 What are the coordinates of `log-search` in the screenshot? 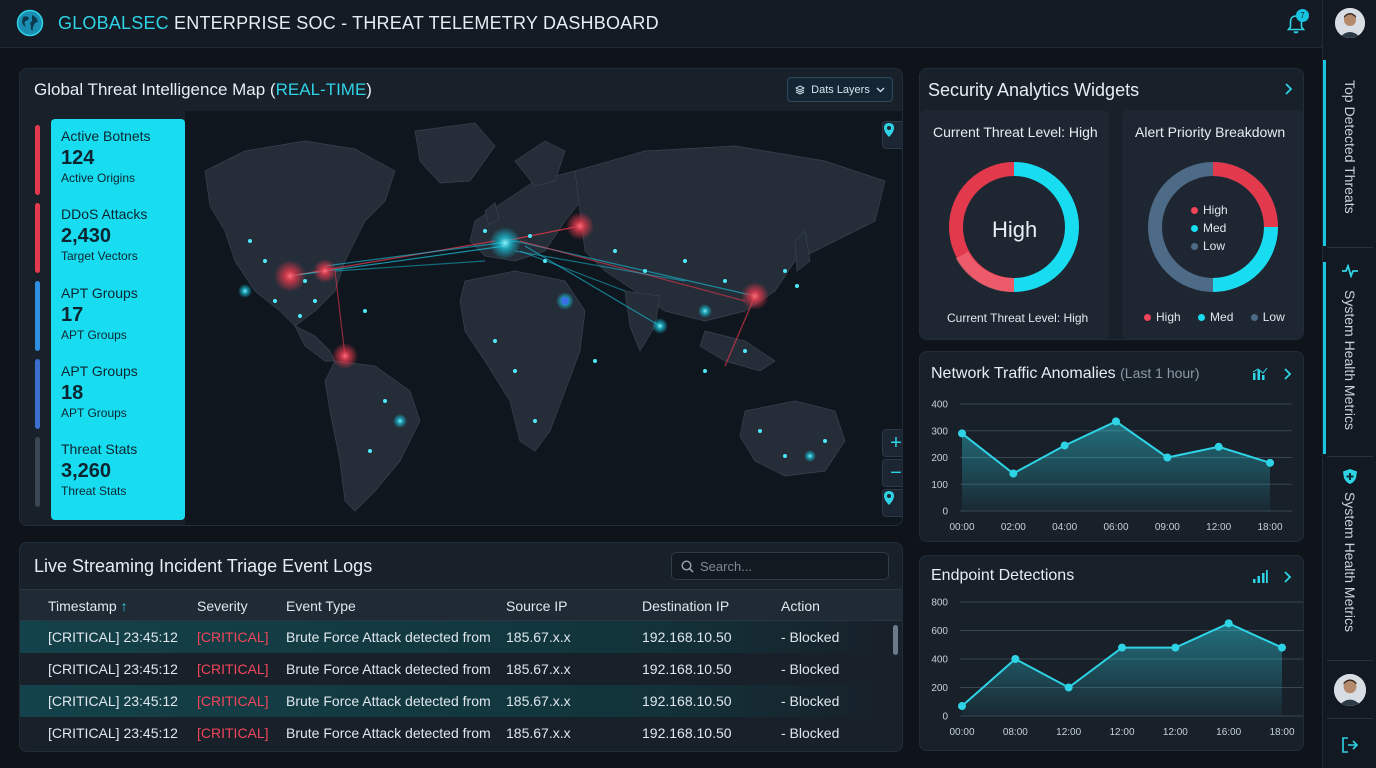 It's located at (780, 566).